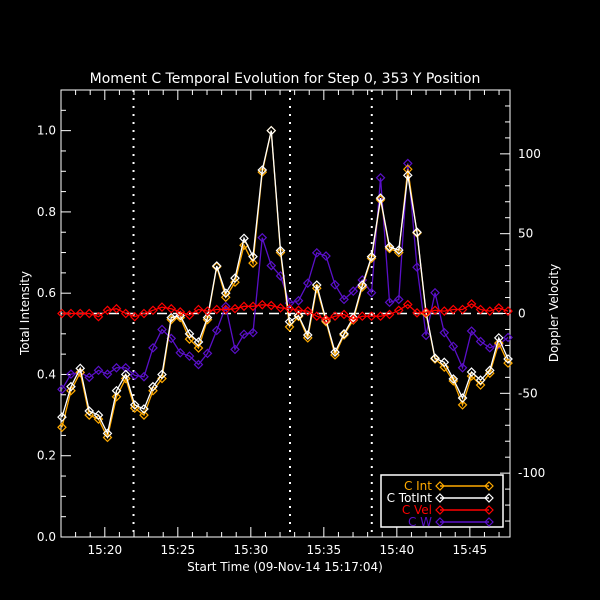 The image size is (600, 600). Describe the element at coordinates (46, 212) in the screenshot. I see `y-tick-label-left: 0.8` at that location.